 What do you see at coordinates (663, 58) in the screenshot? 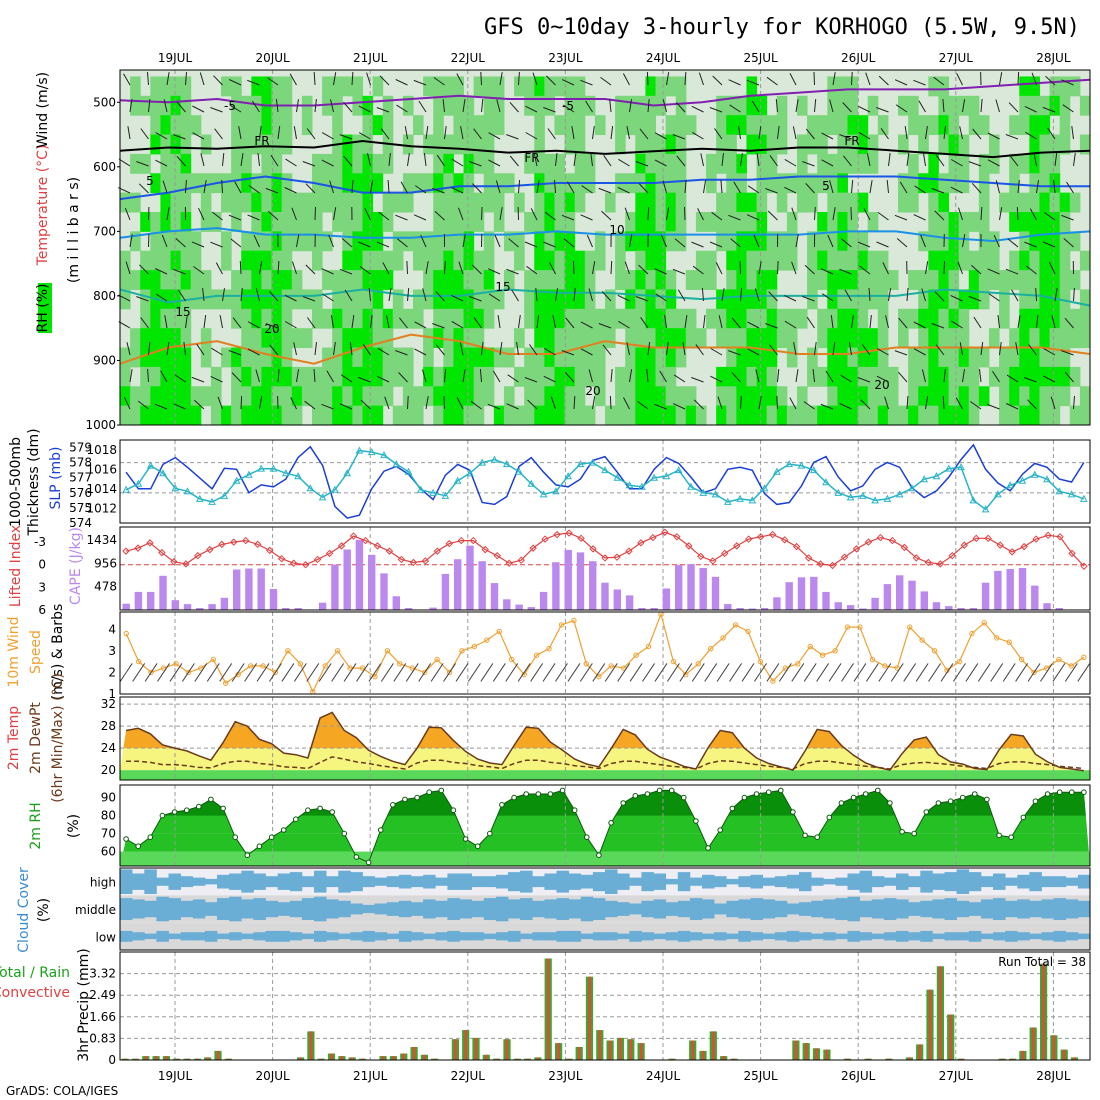
I see `top-date-label: 24JUL` at bounding box center [663, 58].